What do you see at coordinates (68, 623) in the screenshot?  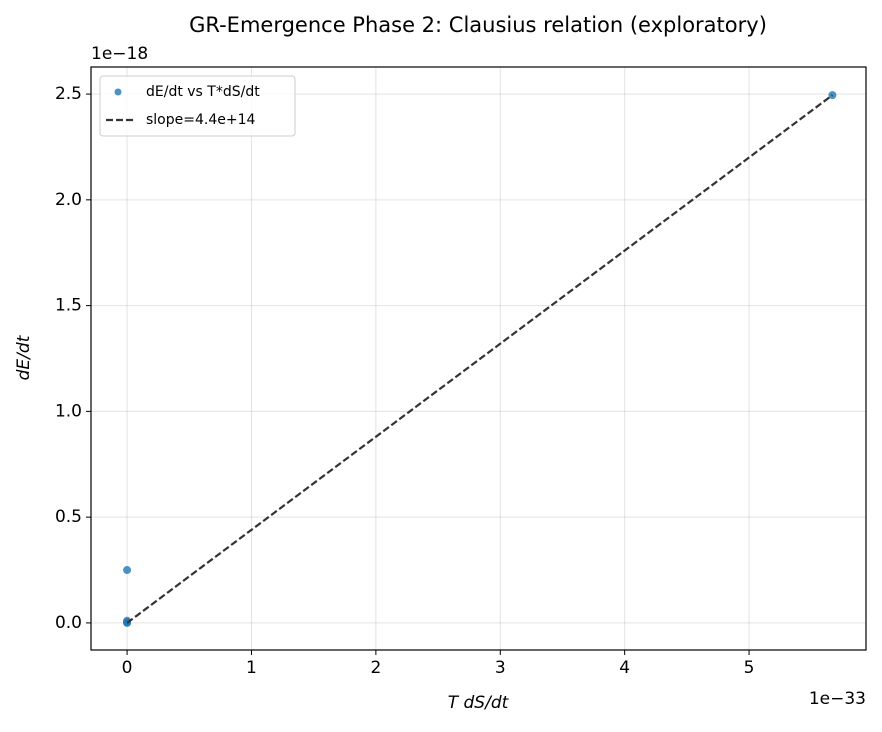 I see `y-tick-label: 0.0` at bounding box center [68, 623].